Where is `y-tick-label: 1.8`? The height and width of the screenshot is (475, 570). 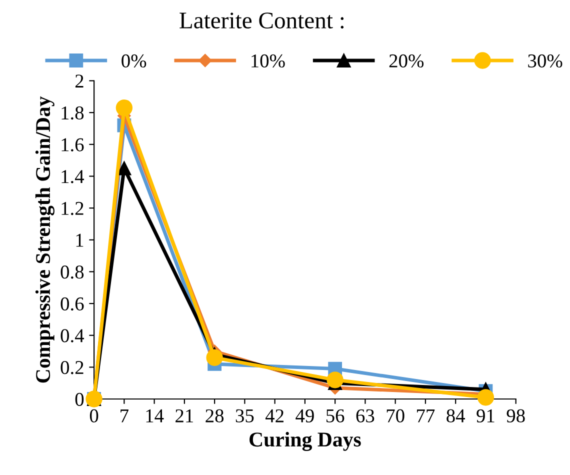 y-tick-label: 1.8 is located at coordinates (73, 113).